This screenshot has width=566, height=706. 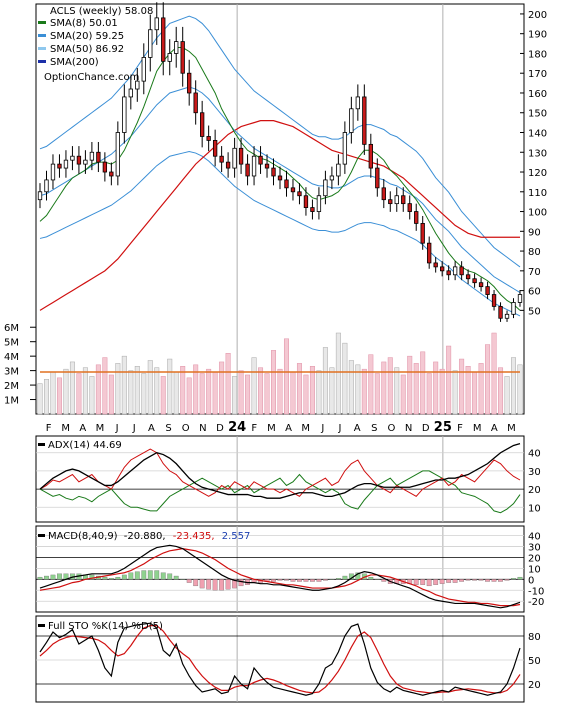 What do you see at coordinates (49, 428) in the screenshot?
I see `x-month-label: F` at bounding box center [49, 428].